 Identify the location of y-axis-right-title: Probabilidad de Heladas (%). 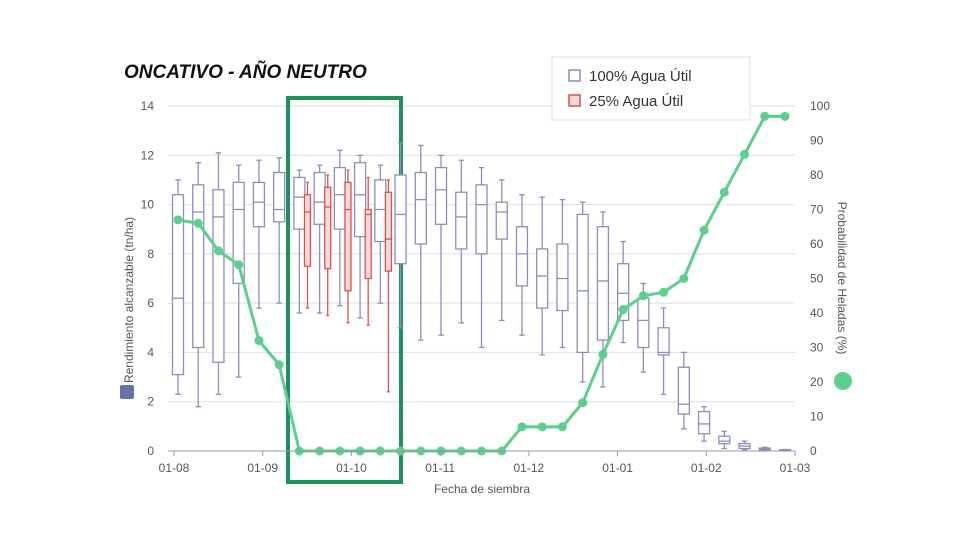
(842, 278).